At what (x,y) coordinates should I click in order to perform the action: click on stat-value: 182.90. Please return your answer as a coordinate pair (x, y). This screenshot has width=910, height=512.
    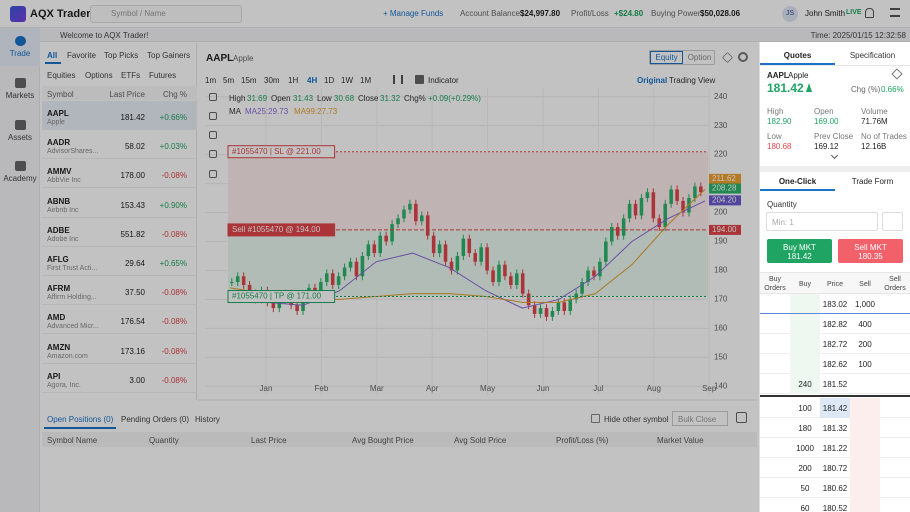
    Looking at the image, I should click on (779, 121).